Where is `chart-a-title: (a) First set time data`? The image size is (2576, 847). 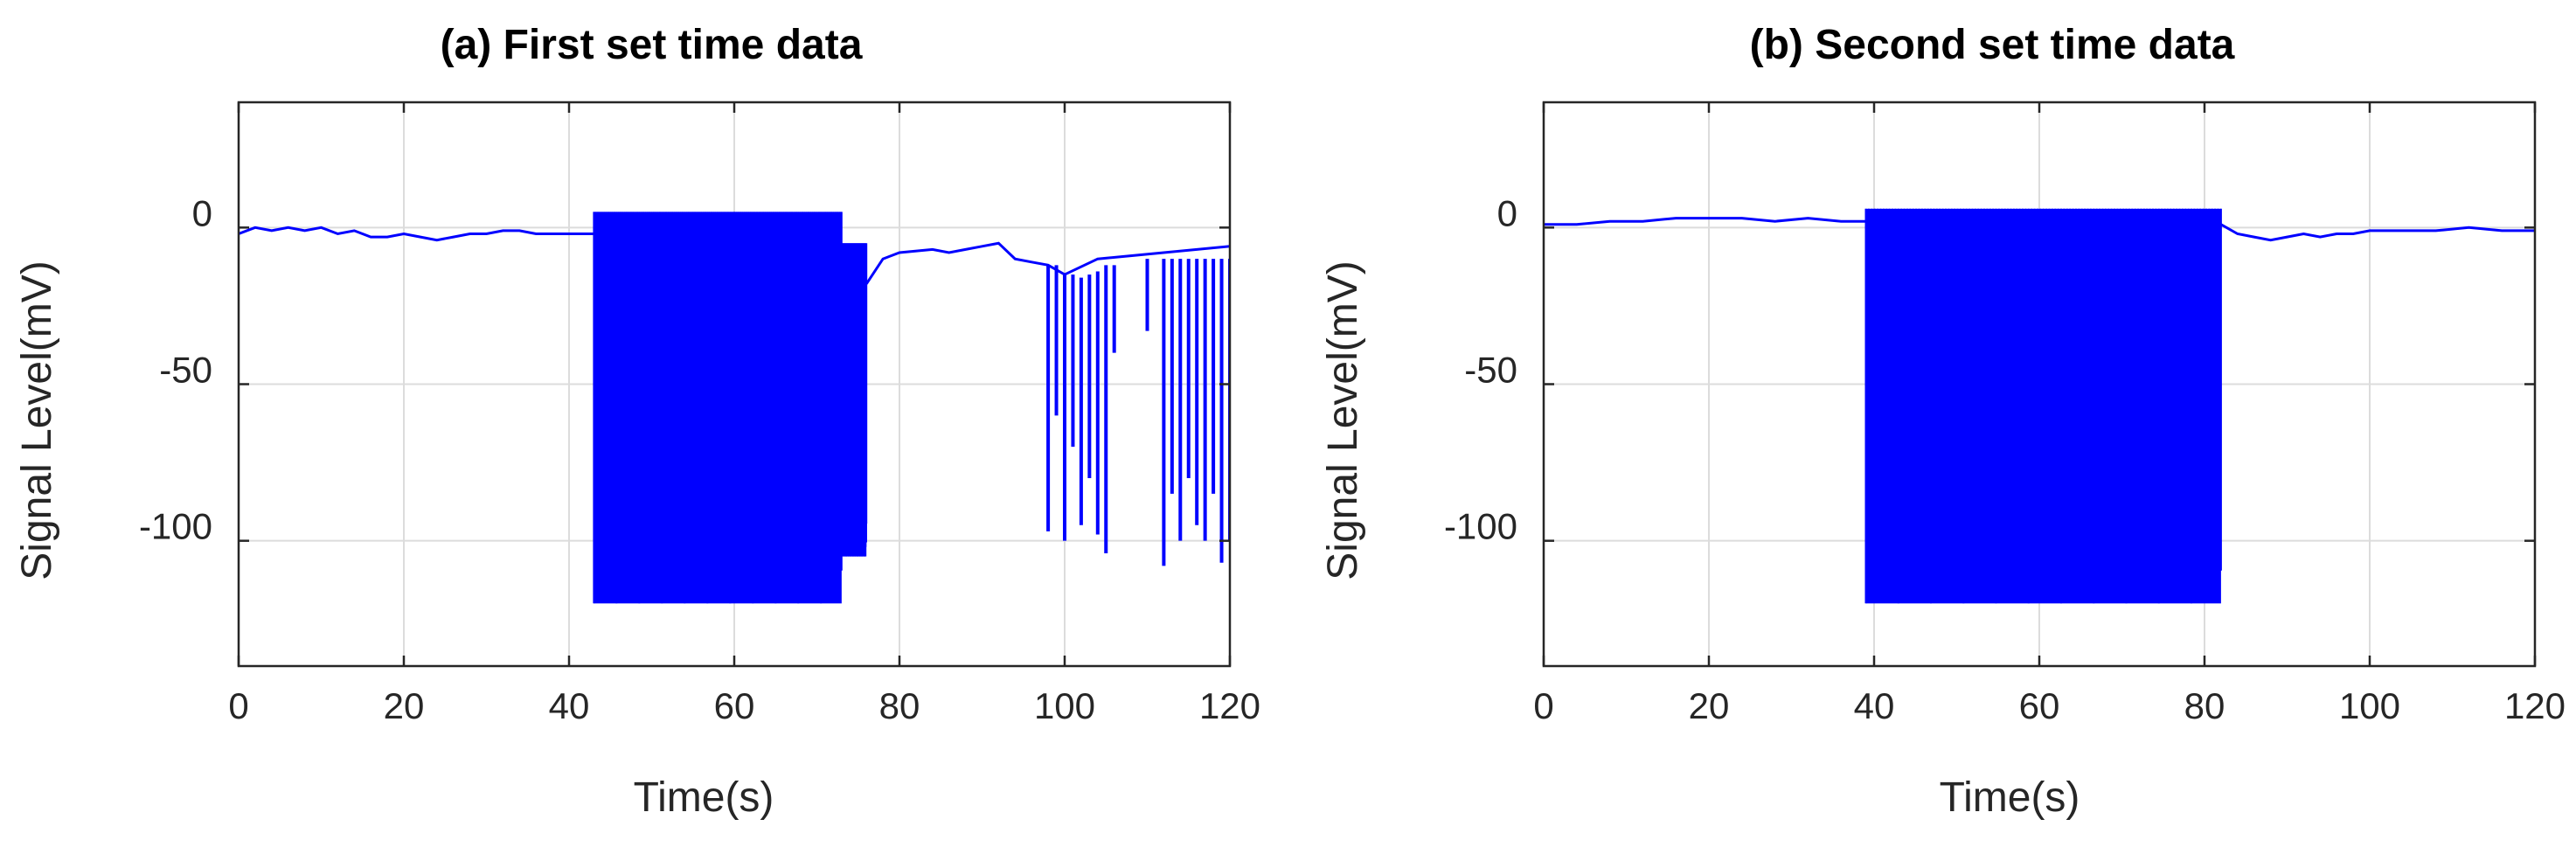
chart-a-title: (a) First set time data is located at coordinates (652, 45).